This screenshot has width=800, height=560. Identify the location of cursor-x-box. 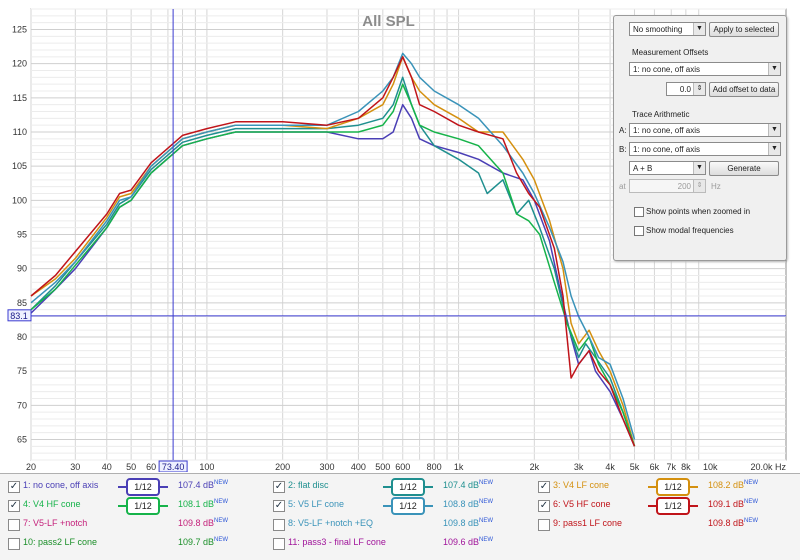
(173, 466).